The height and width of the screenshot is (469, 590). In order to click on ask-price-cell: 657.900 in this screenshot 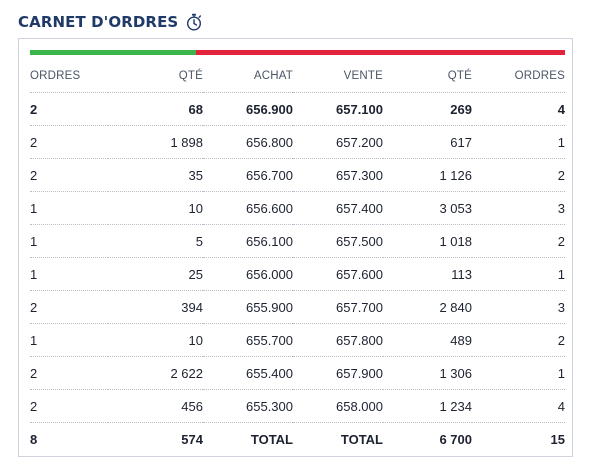, I will do `click(338, 373)`.